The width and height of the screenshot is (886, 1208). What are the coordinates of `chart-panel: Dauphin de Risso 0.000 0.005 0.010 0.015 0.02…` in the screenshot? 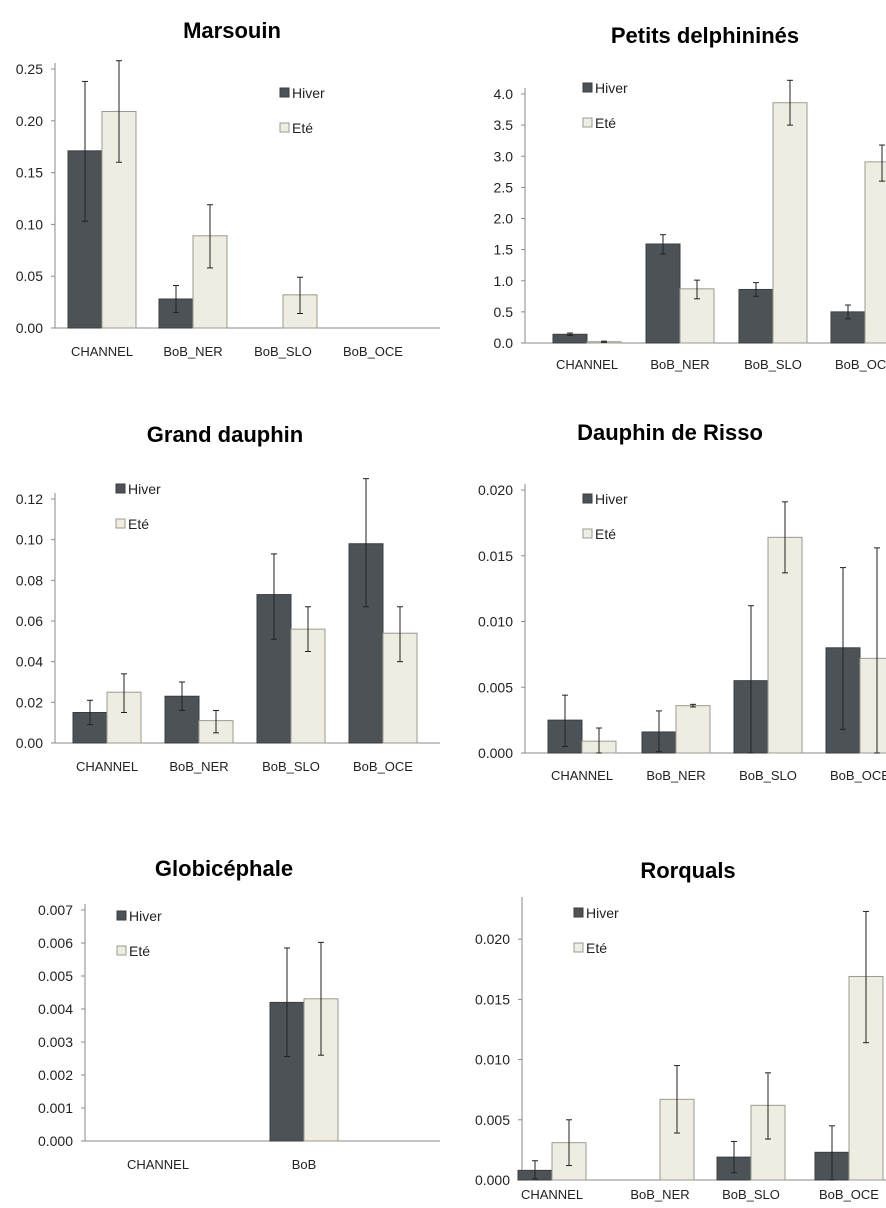 It's located at (682, 601).